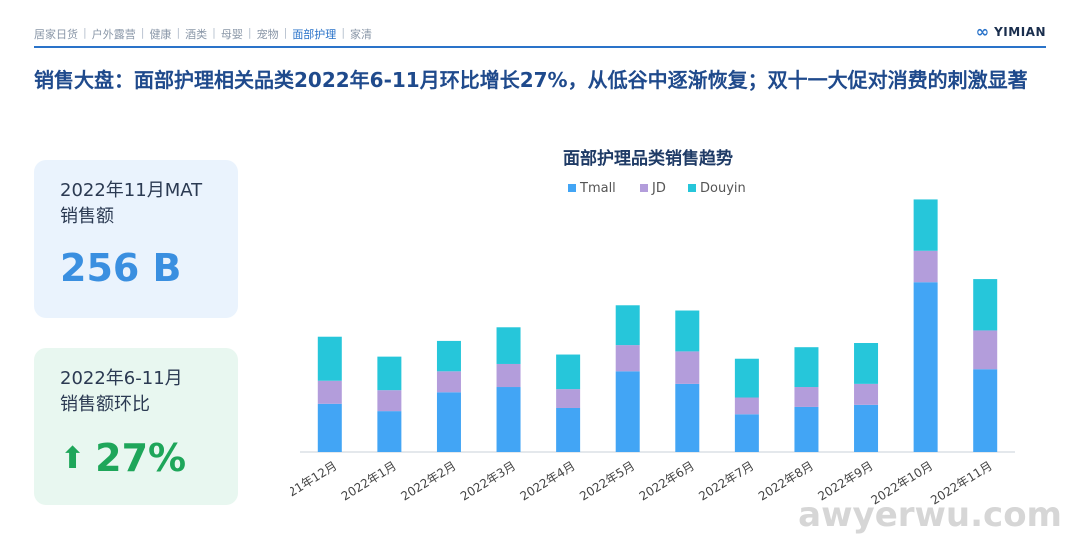 The width and height of the screenshot is (1080, 549). What do you see at coordinates (723, 188) in the screenshot?
I see `legend-label: Douyin` at bounding box center [723, 188].